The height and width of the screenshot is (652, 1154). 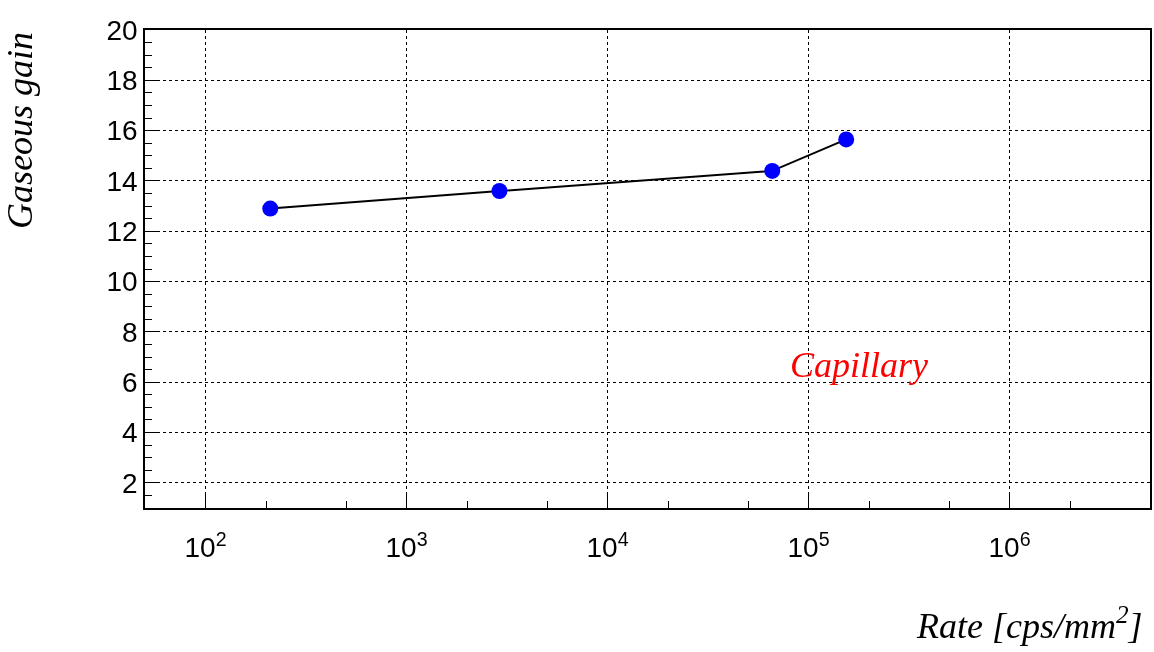 What do you see at coordinates (130, 433) in the screenshot?
I see `y-tick-label: 4` at bounding box center [130, 433].